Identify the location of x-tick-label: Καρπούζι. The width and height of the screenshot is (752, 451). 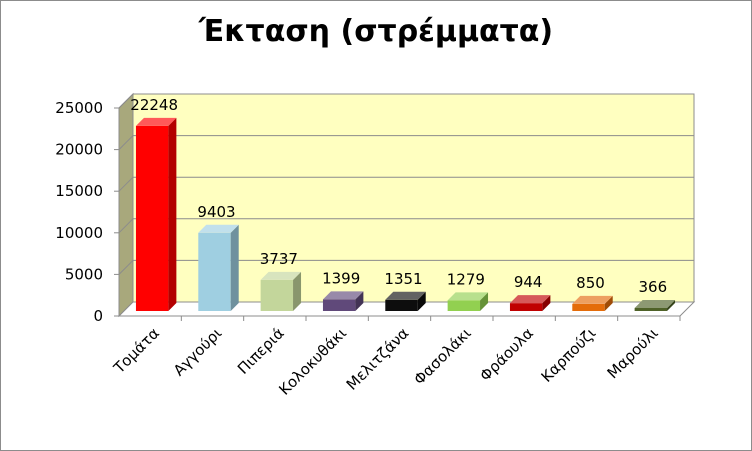
(569, 355).